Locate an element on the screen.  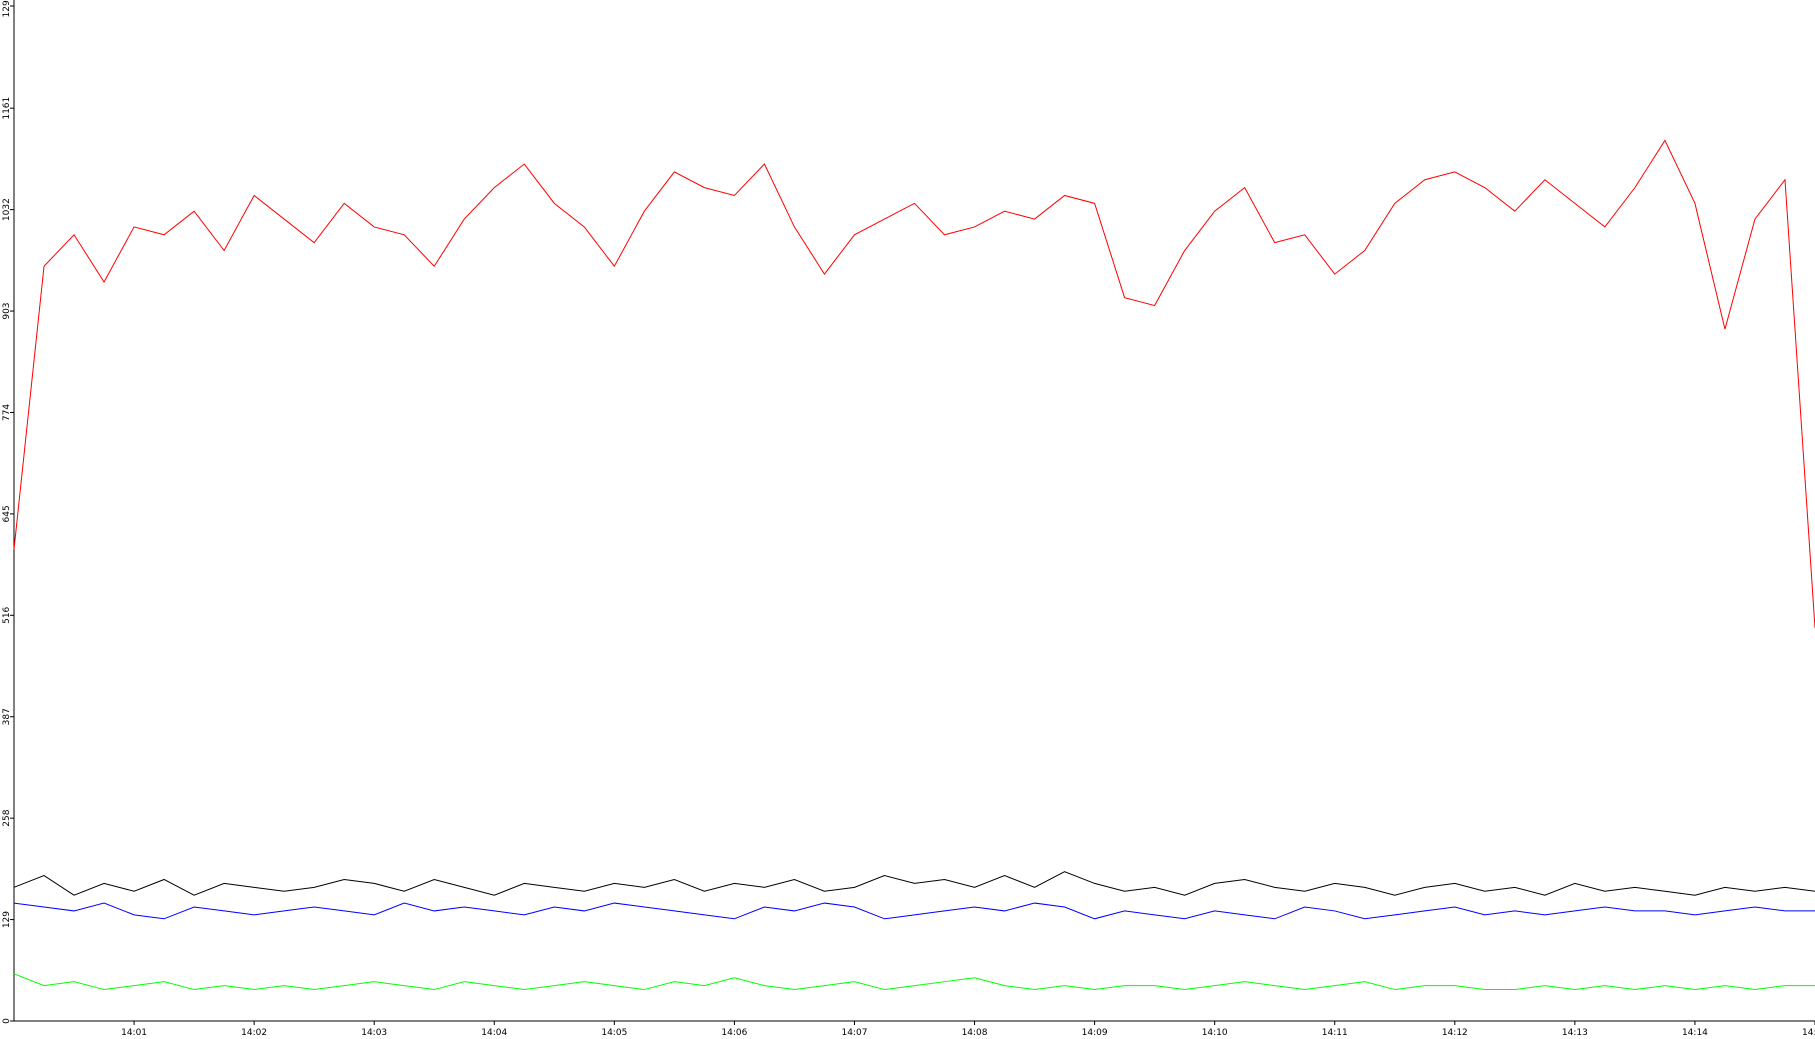
y-tick-label: 129 is located at coordinates (7, 919).